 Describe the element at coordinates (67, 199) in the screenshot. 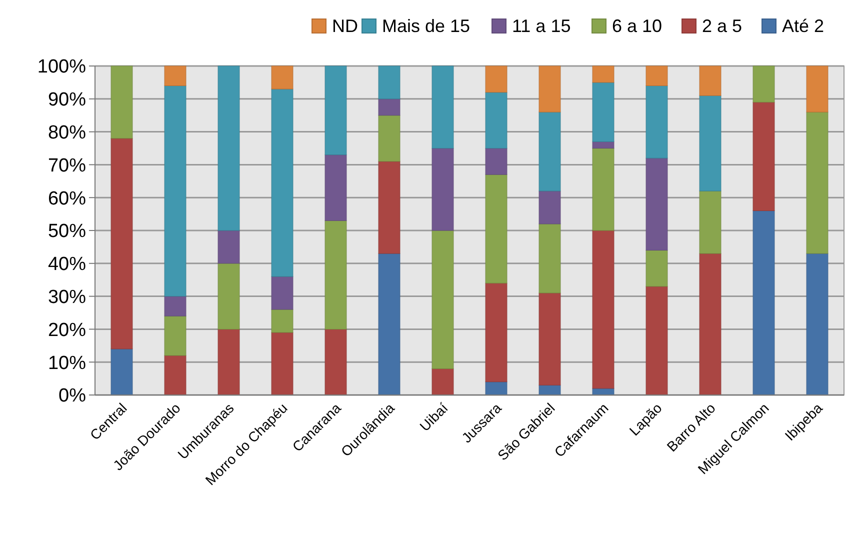

I see `y-tick-label: 60%` at that location.